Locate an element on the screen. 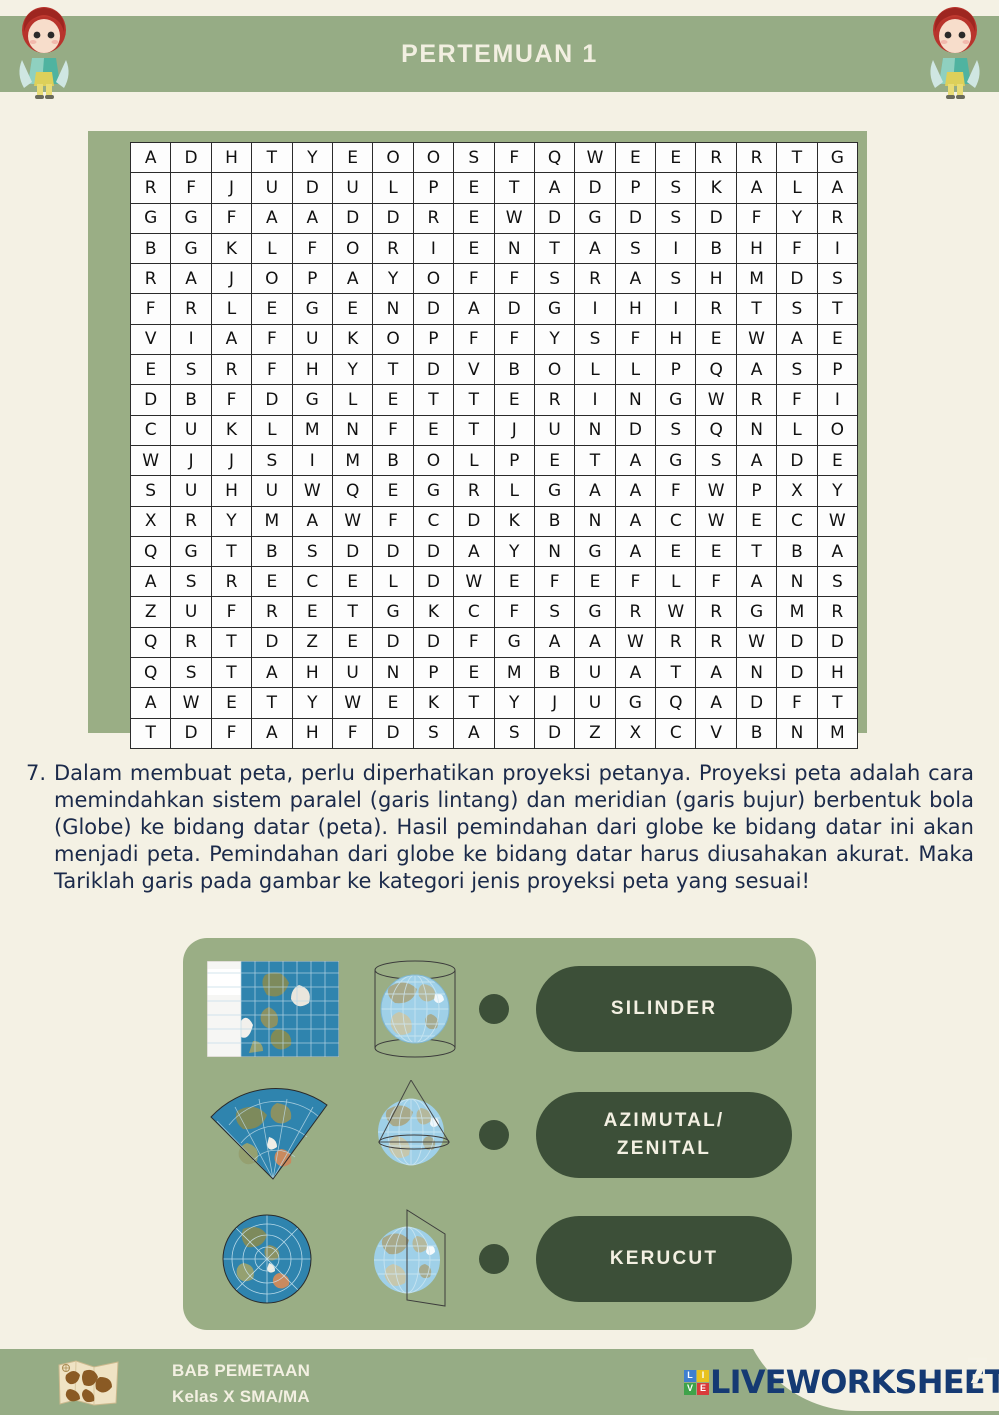 The width and height of the screenshot is (999, 1415). connector-dot-kerucut is located at coordinates (494, 1259).